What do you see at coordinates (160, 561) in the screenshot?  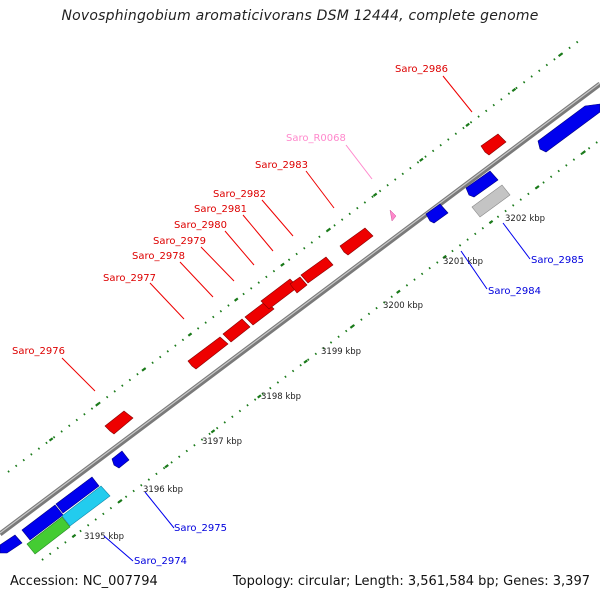 I see `gene-label-saro-2974: Saro_2974` at bounding box center [160, 561].